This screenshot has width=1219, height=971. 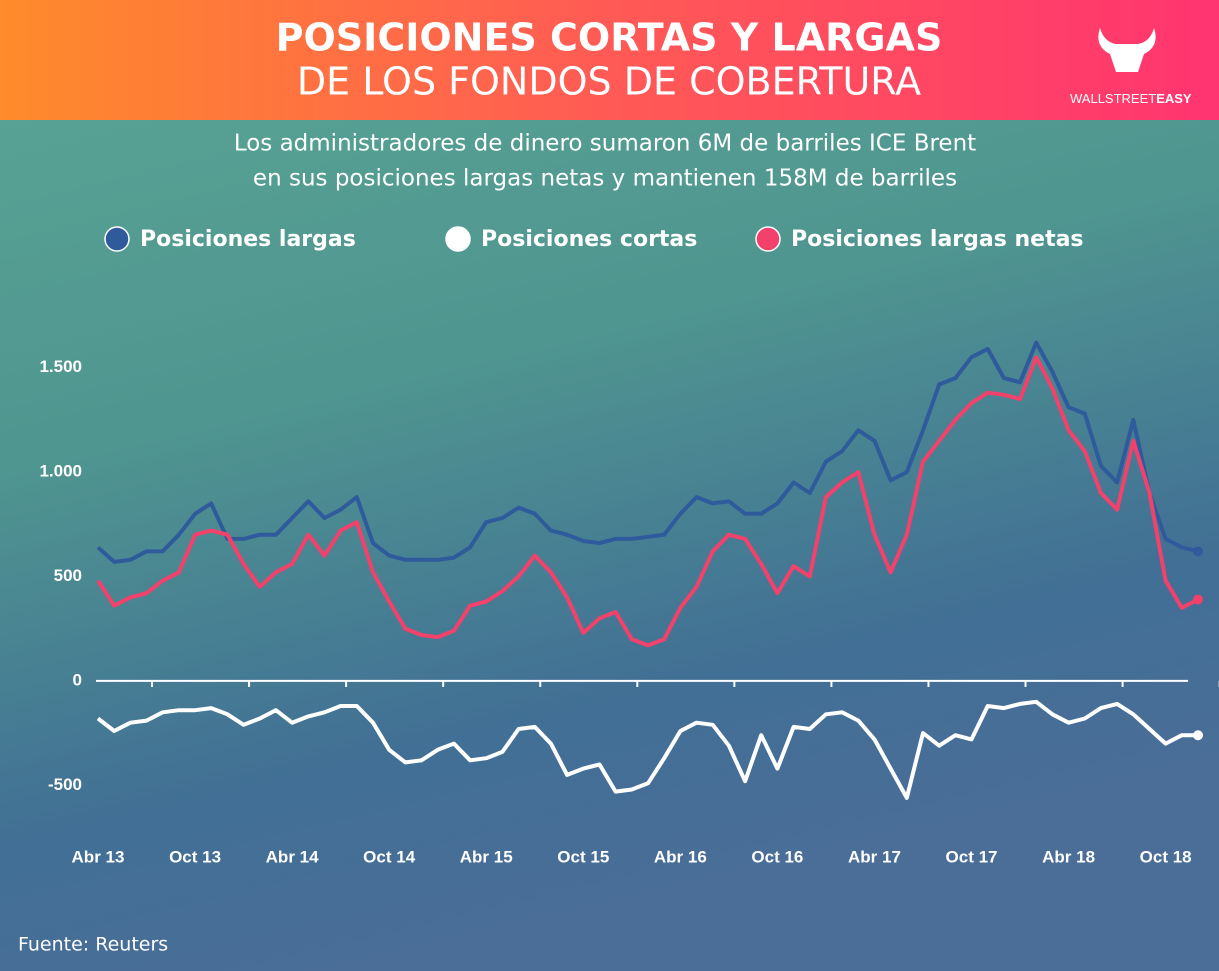 What do you see at coordinates (680, 856) in the screenshot?
I see `x-tick-label: Abr 16` at bounding box center [680, 856].